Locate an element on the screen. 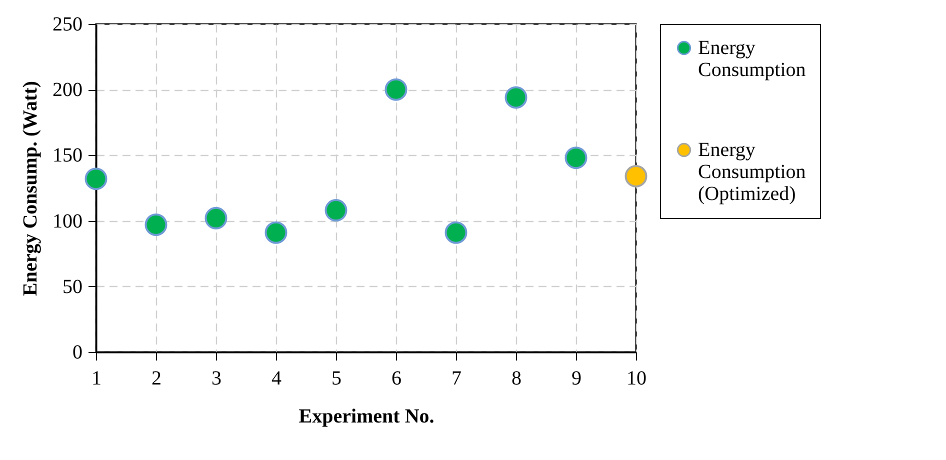 The width and height of the screenshot is (946, 460). y-tick-label: 100 is located at coordinates (67, 221).